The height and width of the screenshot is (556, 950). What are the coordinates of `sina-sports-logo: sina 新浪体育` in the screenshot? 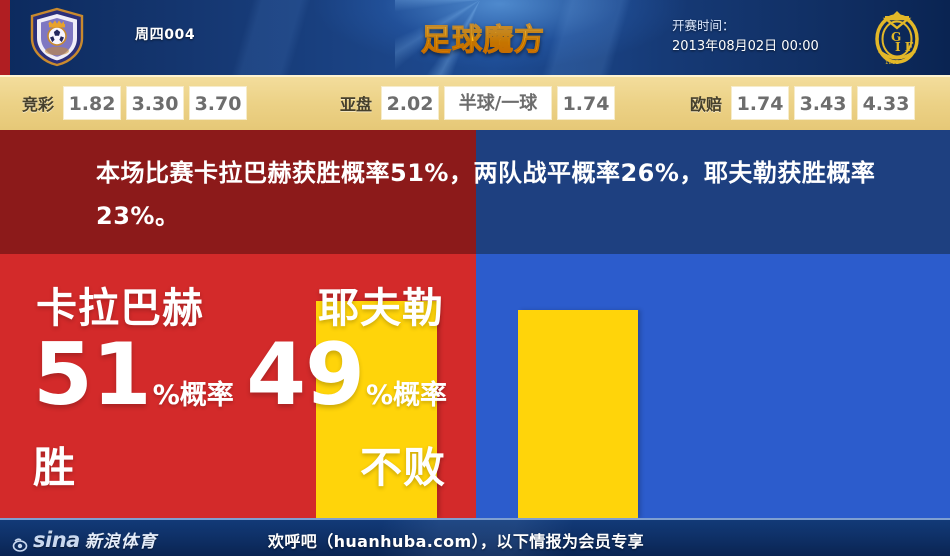 It's located at (84, 539).